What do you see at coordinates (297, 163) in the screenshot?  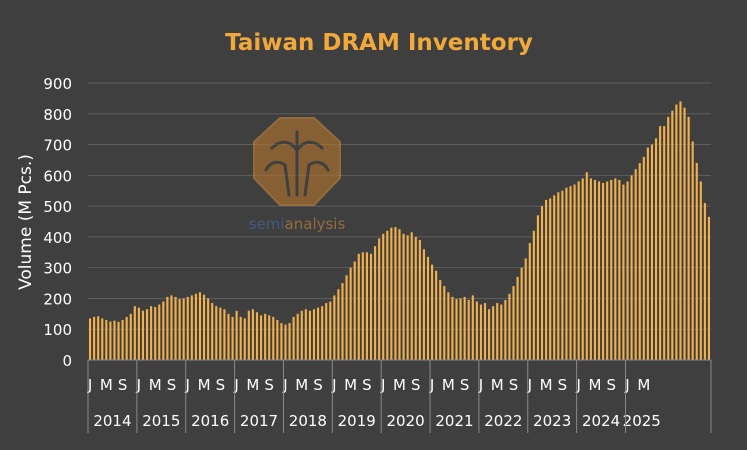 I see `tree-icon` at bounding box center [297, 163].